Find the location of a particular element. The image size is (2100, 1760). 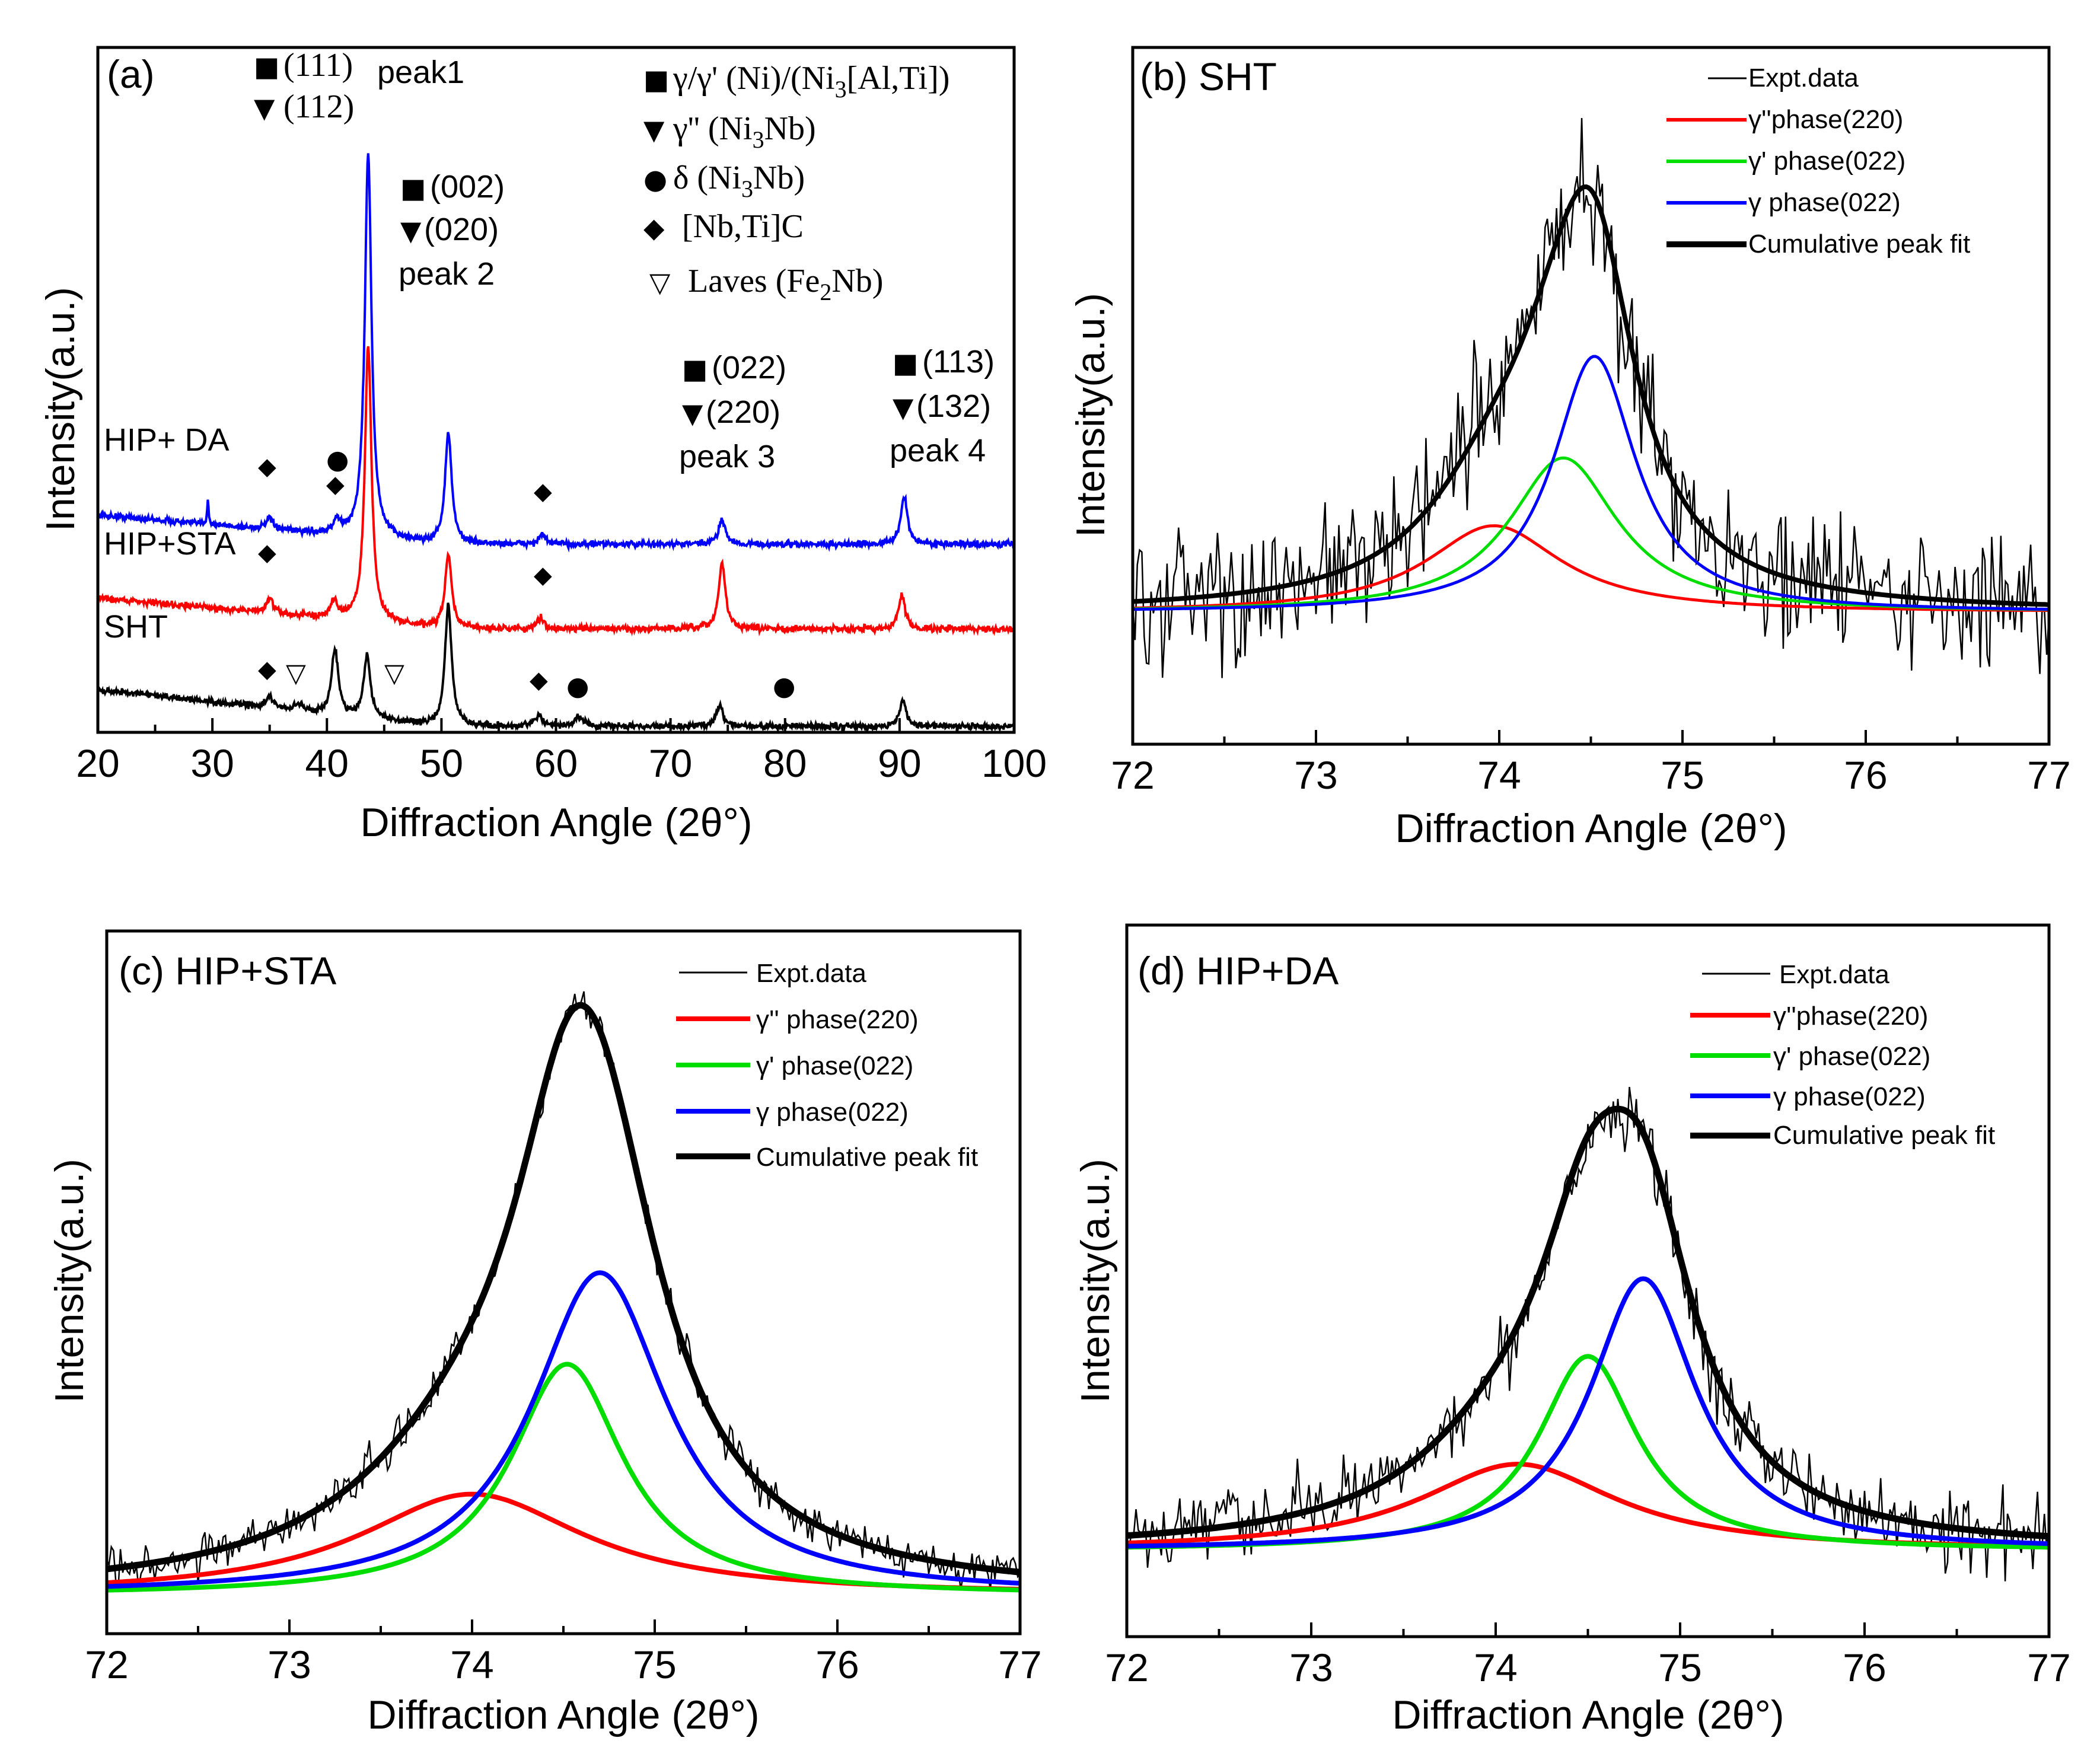

x-tick-label: 30 is located at coordinates (212, 763).